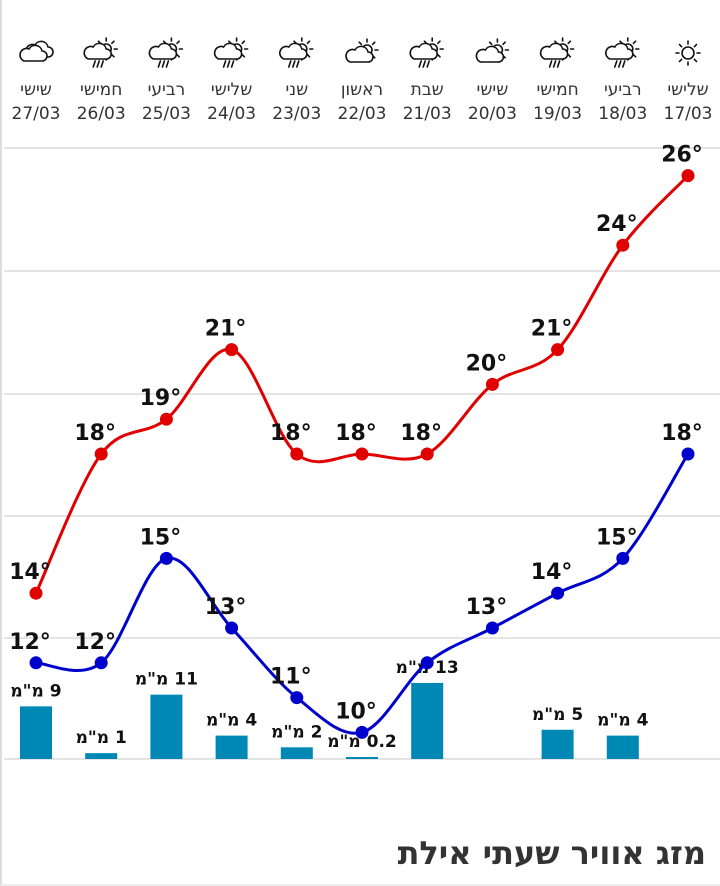 The width and height of the screenshot is (720, 886). What do you see at coordinates (557, 715) in the screenshot?
I see `rain-label: 5 מ"מ` at bounding box center [557, 715].